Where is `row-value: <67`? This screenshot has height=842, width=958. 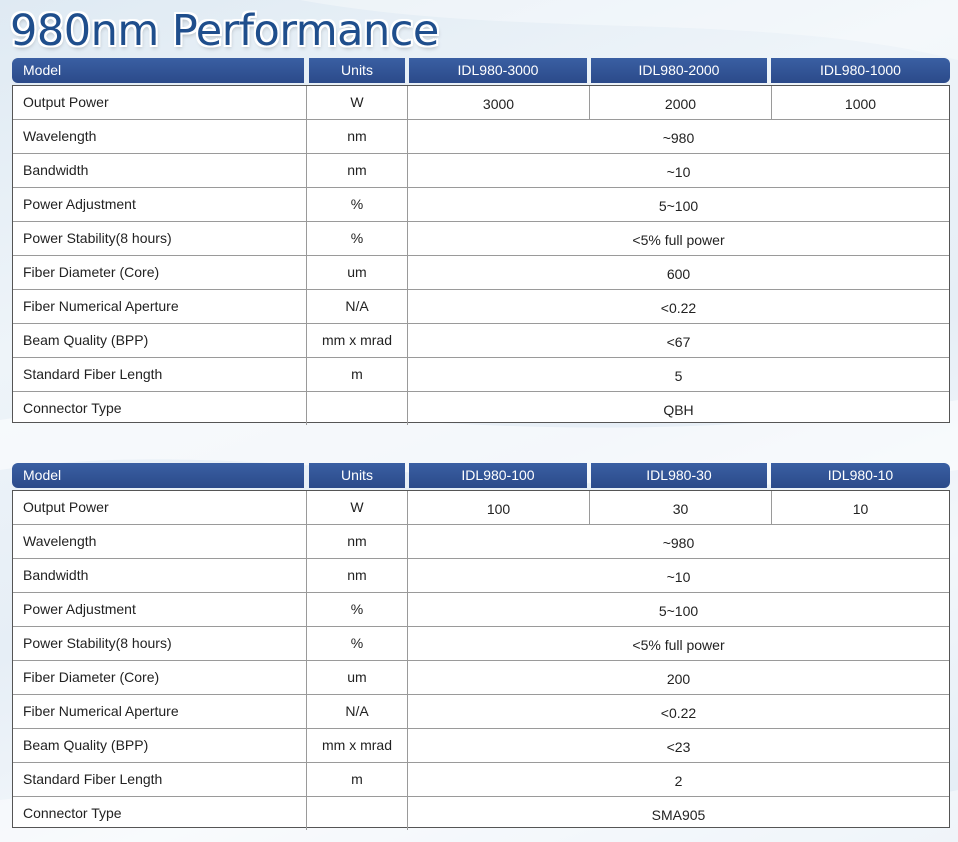 row-value: <67 is located at coordinates (678, 342).